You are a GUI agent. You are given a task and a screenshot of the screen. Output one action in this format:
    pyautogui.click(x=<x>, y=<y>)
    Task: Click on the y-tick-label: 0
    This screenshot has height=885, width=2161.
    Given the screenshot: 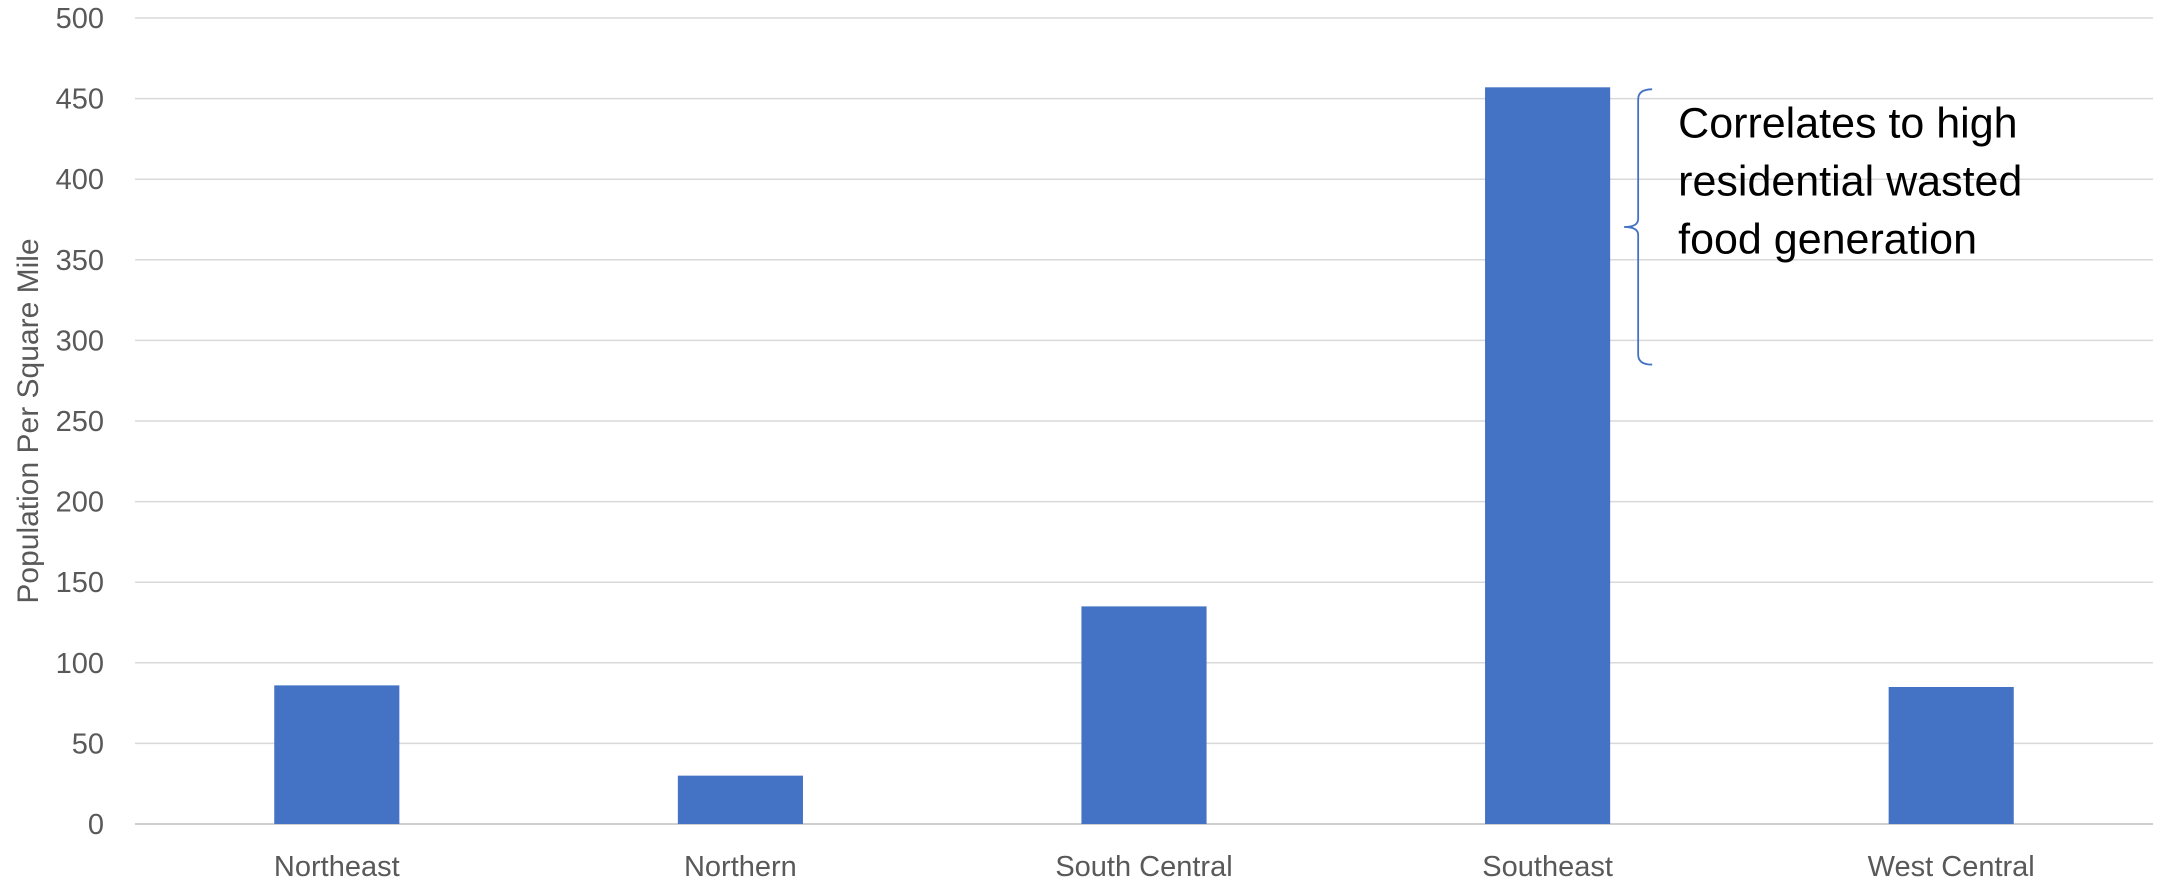 What is the action you would take?
    pyautogui.click(x=96, y=825)
    